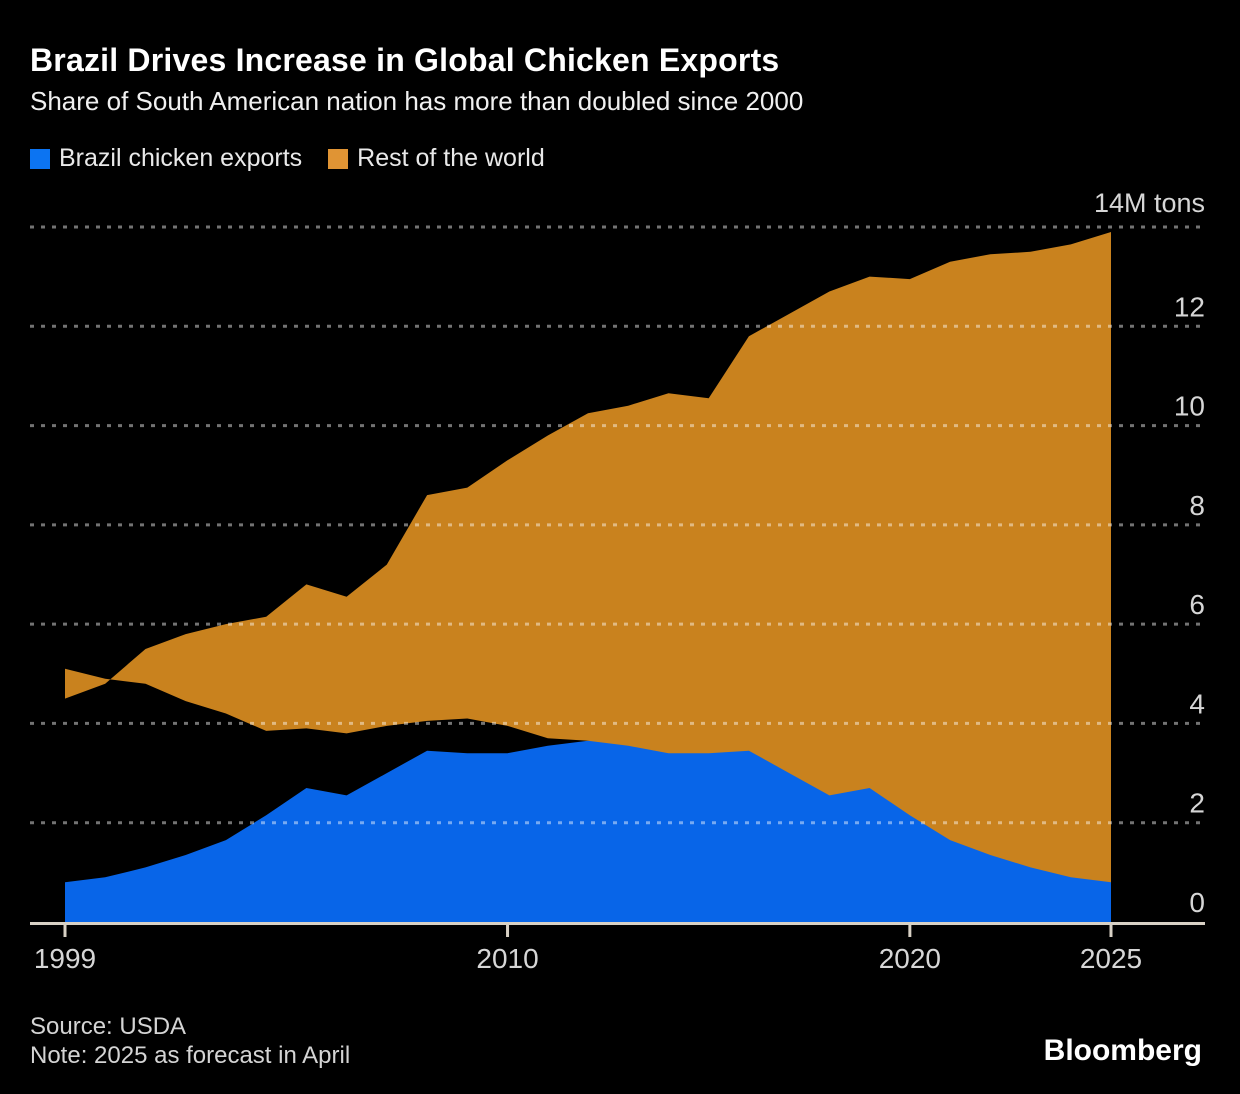  What do you see at coordinates (1149, 203) in the screenshot?
I see `y-axis-unit-label: 14M tons` at bounding box center [1149, 203].